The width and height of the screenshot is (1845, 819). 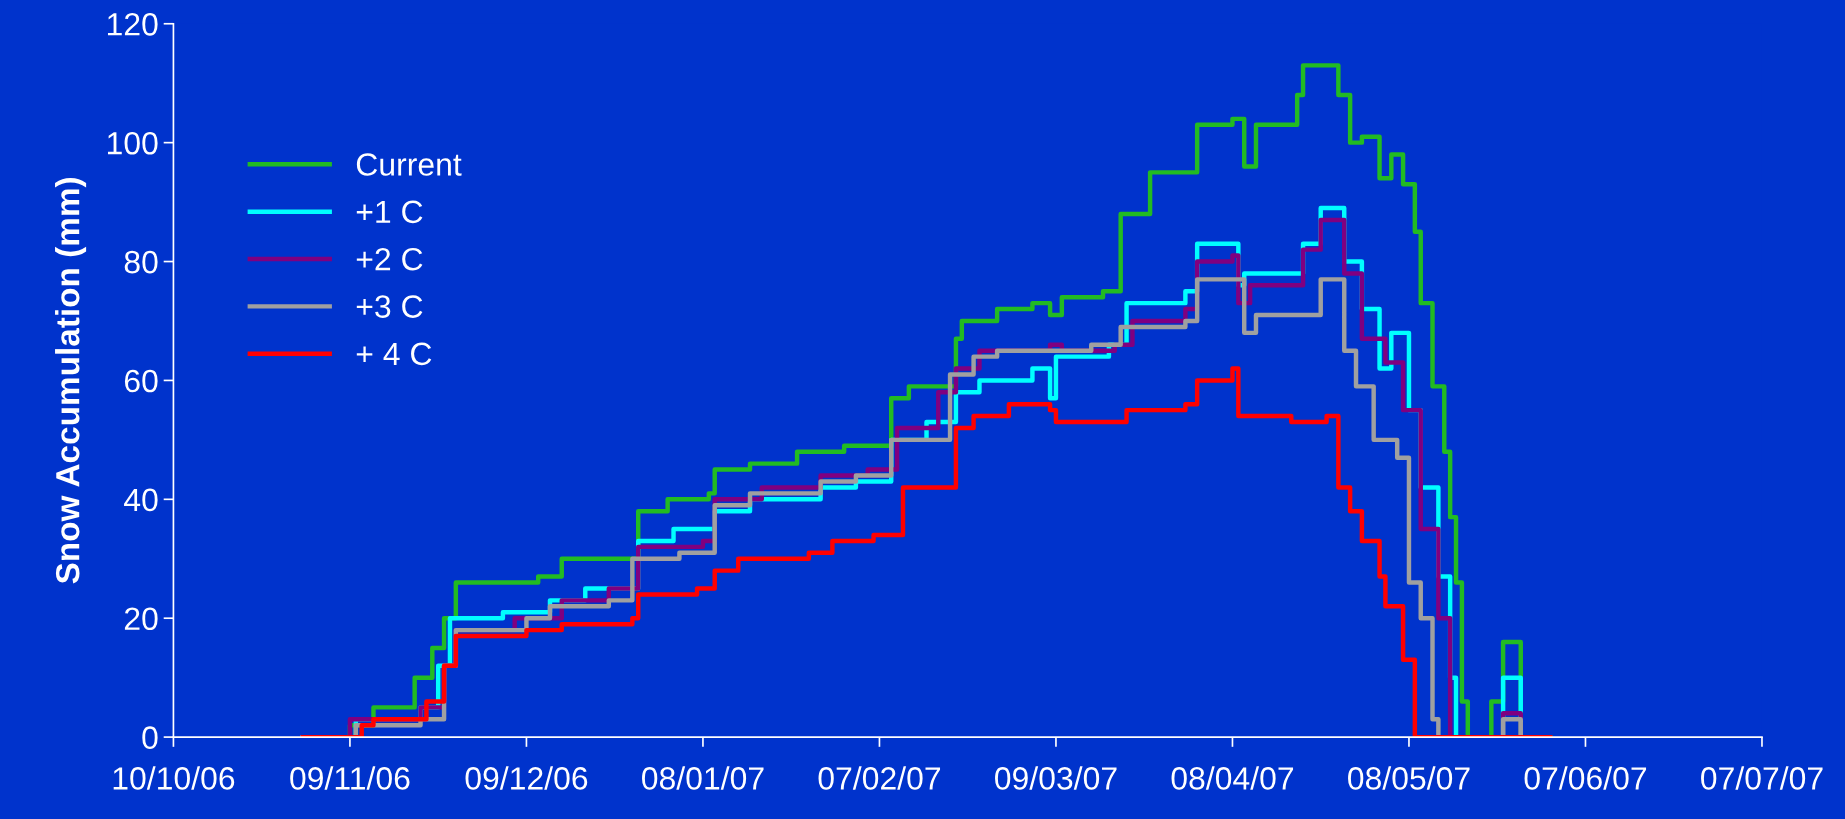 What do you see at coordinates (394, 354) in the screenshot?
I see `legend-label: + 4 C` at bounding box center [394, 354].